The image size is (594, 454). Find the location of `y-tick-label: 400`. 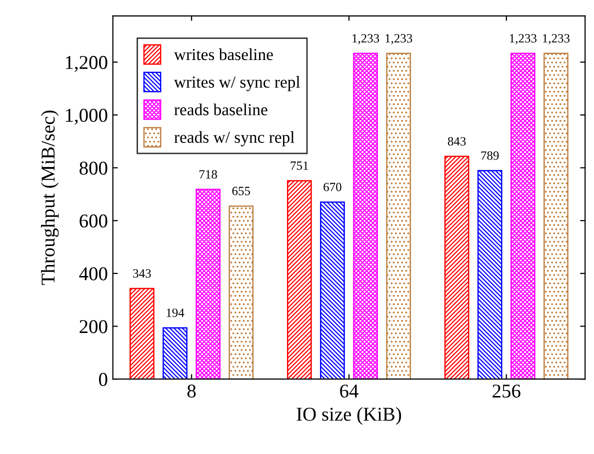

y-tick-label: 400 is located at coordinates (93, 273).